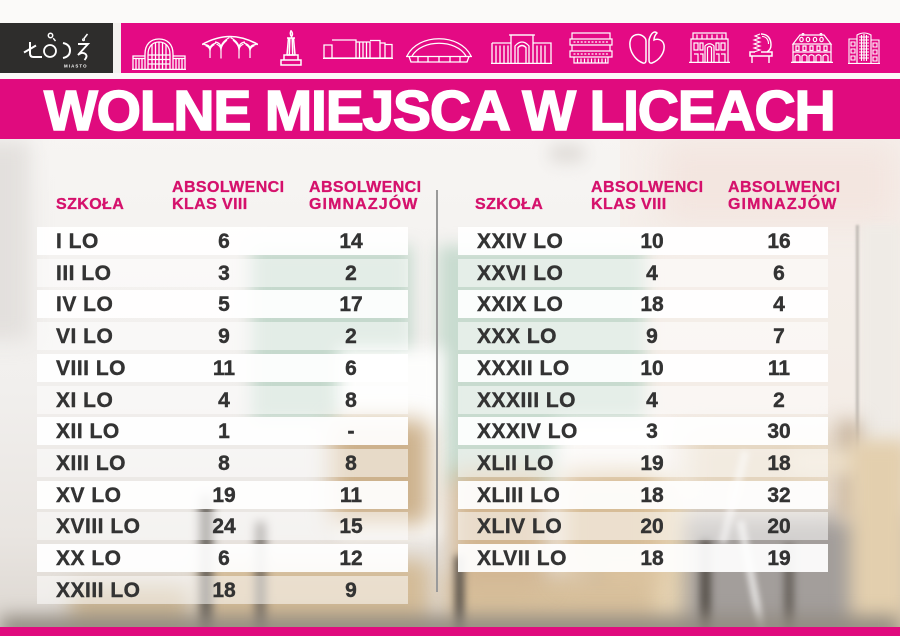  What do you see at coordinates (76, 66) in the screenshot?
I see `svg-text: MIASTO` at bounding box center [76, 66].